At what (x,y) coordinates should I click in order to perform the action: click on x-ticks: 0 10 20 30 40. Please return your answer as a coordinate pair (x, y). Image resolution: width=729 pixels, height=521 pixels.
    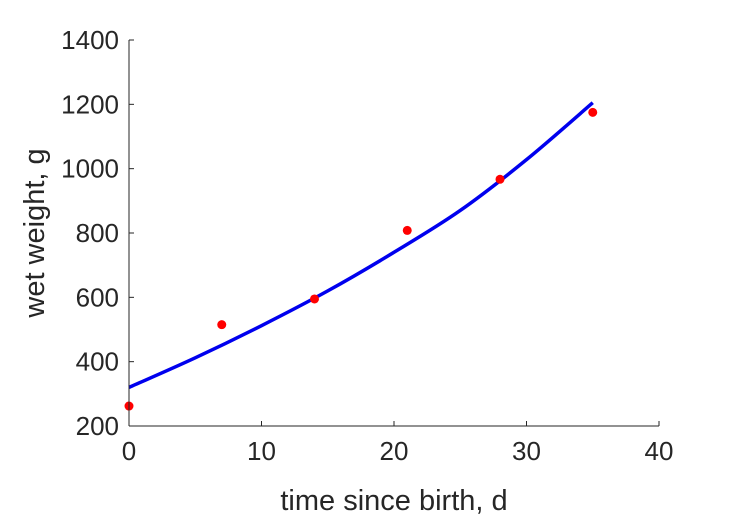
    Looking at the image, I should click on (398, 443).